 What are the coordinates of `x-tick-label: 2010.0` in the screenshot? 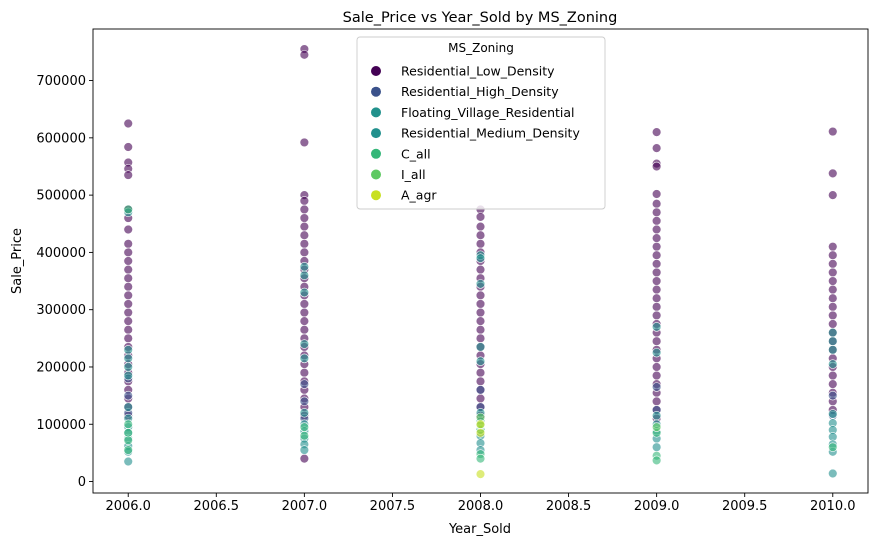 It's located at (833, 506).